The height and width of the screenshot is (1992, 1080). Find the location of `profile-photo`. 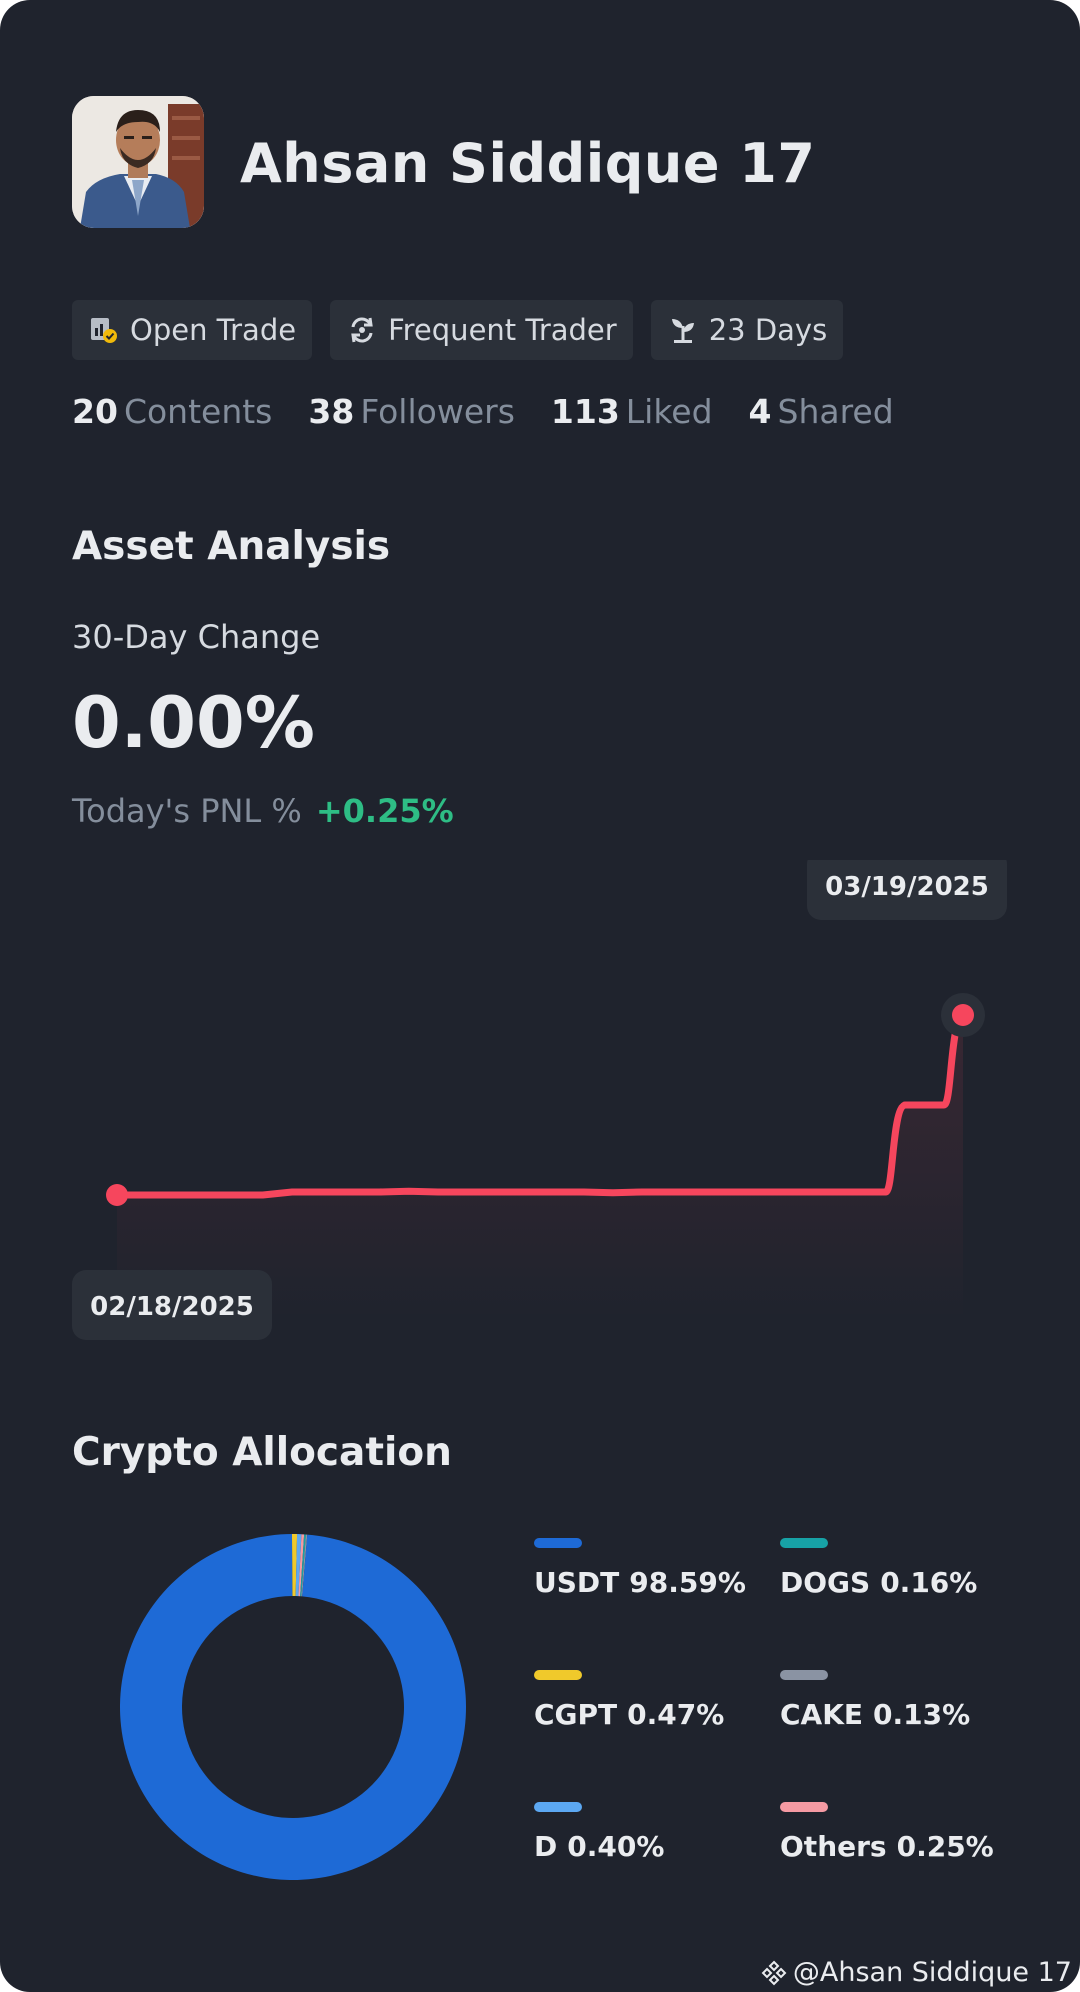

profile-photo is located at coordinates (138, 162).